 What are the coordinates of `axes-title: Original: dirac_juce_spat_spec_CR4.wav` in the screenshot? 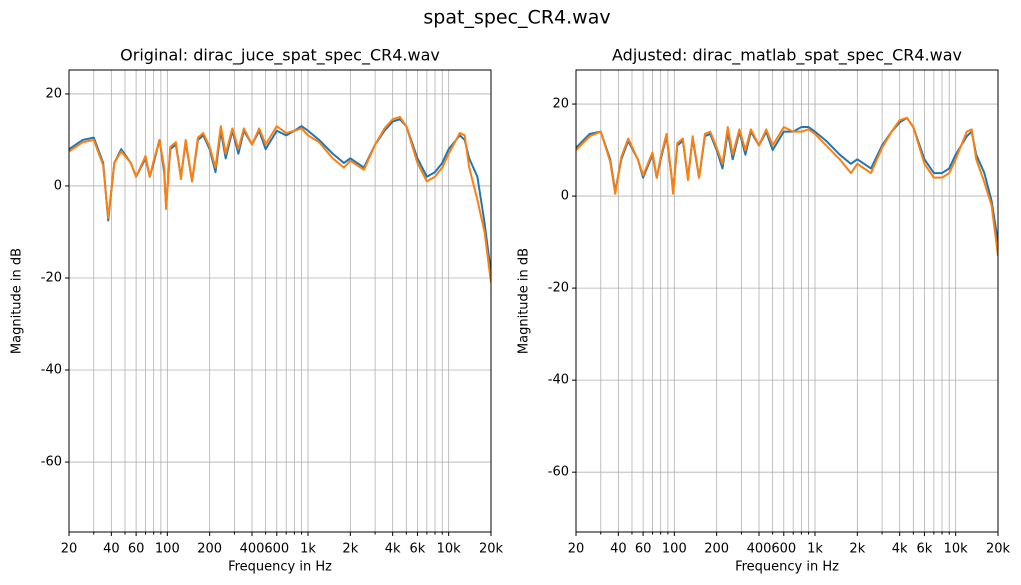 It's located at (280, 56).